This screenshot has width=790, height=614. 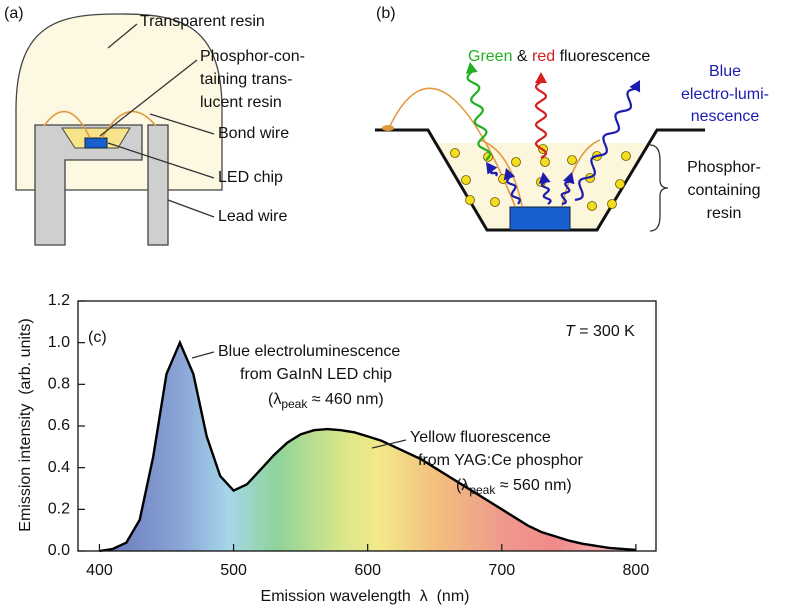 I want to click on x-axis-label: Emission wavelength λ (nm), so click(x=365, y=596).